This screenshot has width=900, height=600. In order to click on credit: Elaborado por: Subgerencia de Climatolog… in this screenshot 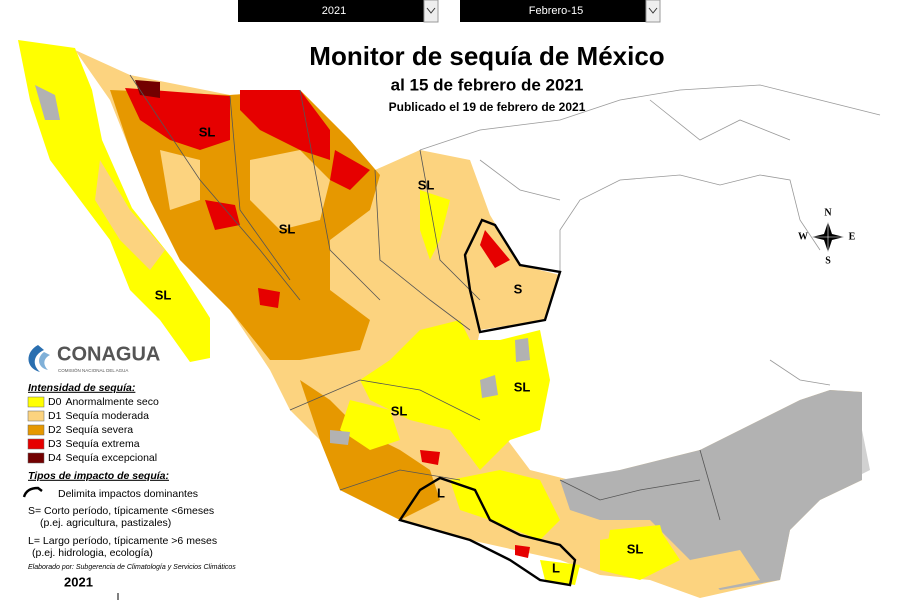, I will do `click(132, 567)`.